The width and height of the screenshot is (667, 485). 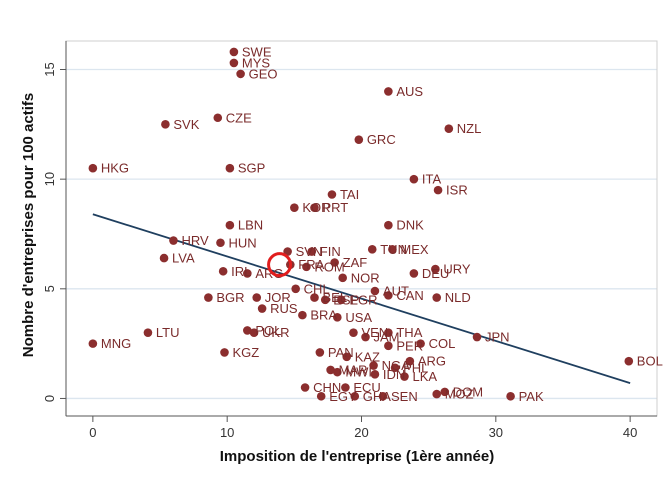 What do you see at coordinates (343, 396) in the screenshot?
I see `point-label: EGY` at bounding box center [343, 396].